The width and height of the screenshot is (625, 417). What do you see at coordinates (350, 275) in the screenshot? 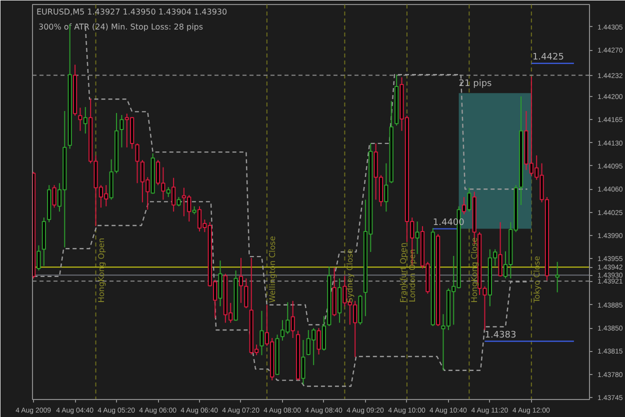
I see `ref-line-label: Sydney Close` at bounding box center [350, 275].